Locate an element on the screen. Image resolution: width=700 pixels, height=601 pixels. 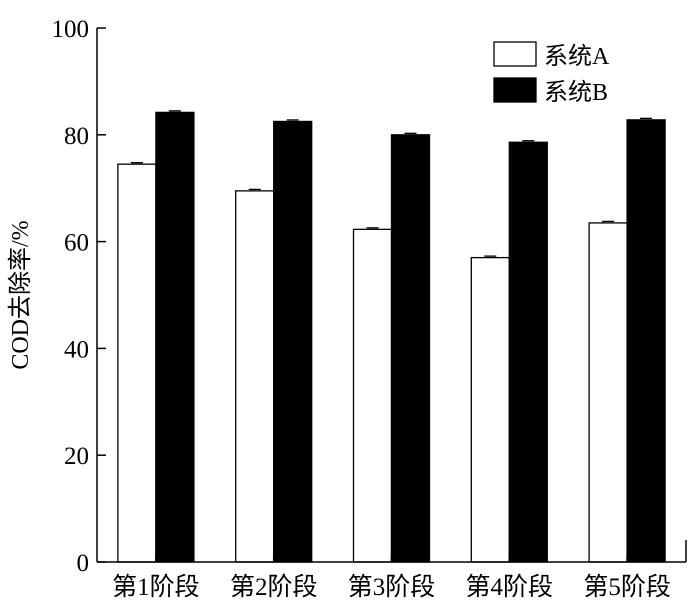
x-category-label: 第1阶段 is located at coordinates (156, 587).